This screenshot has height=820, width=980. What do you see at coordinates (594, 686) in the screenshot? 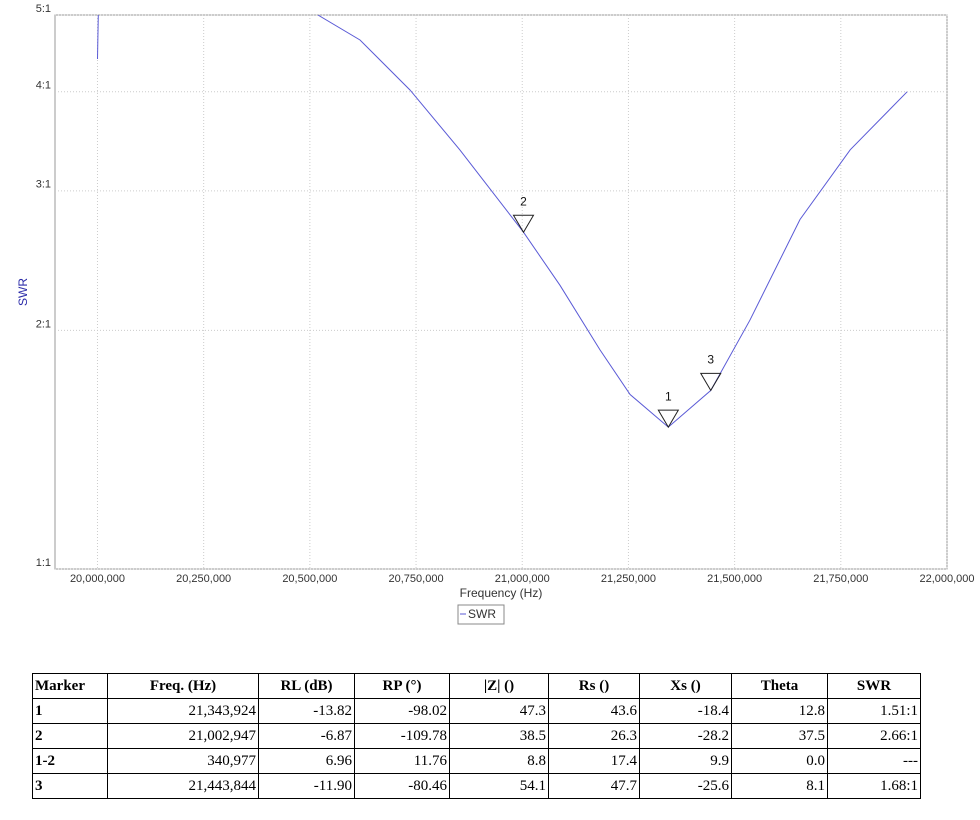
I see `header-cell: Rs ()` at bounding box center [594, 686].